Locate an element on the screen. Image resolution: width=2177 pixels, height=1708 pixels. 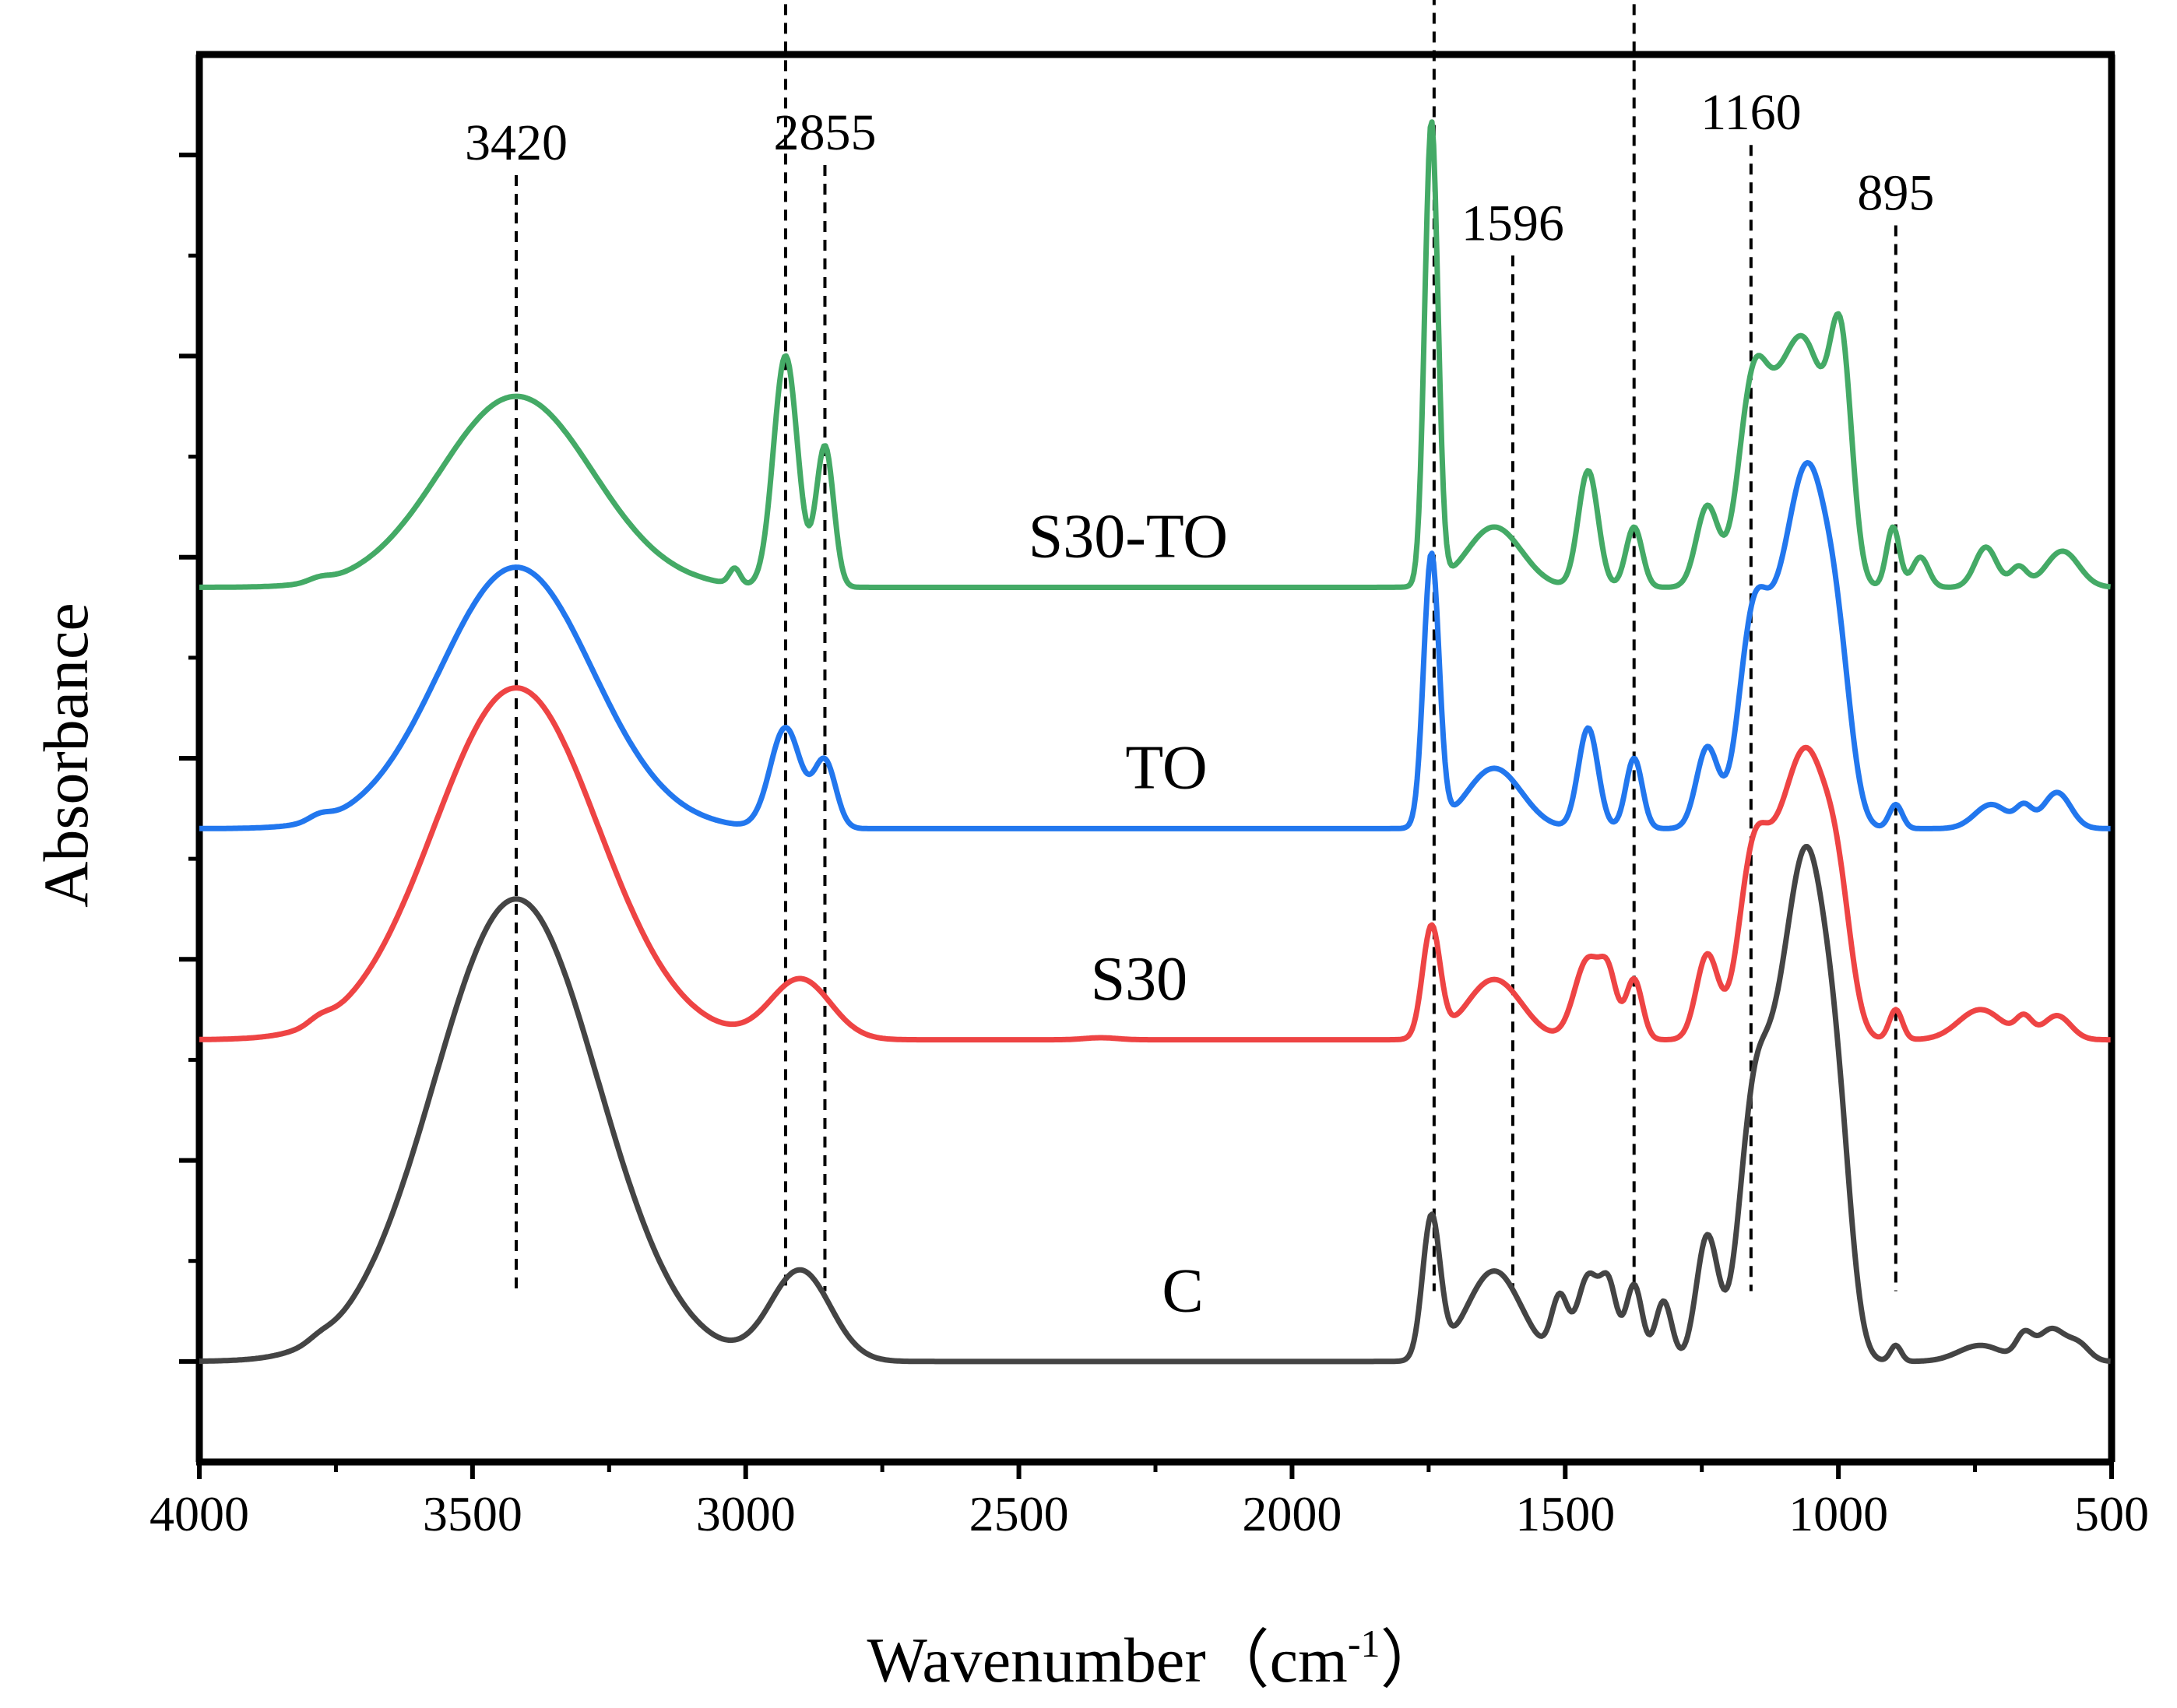
x-tick-label: 1000 is located at coordinates (1838, 1513).